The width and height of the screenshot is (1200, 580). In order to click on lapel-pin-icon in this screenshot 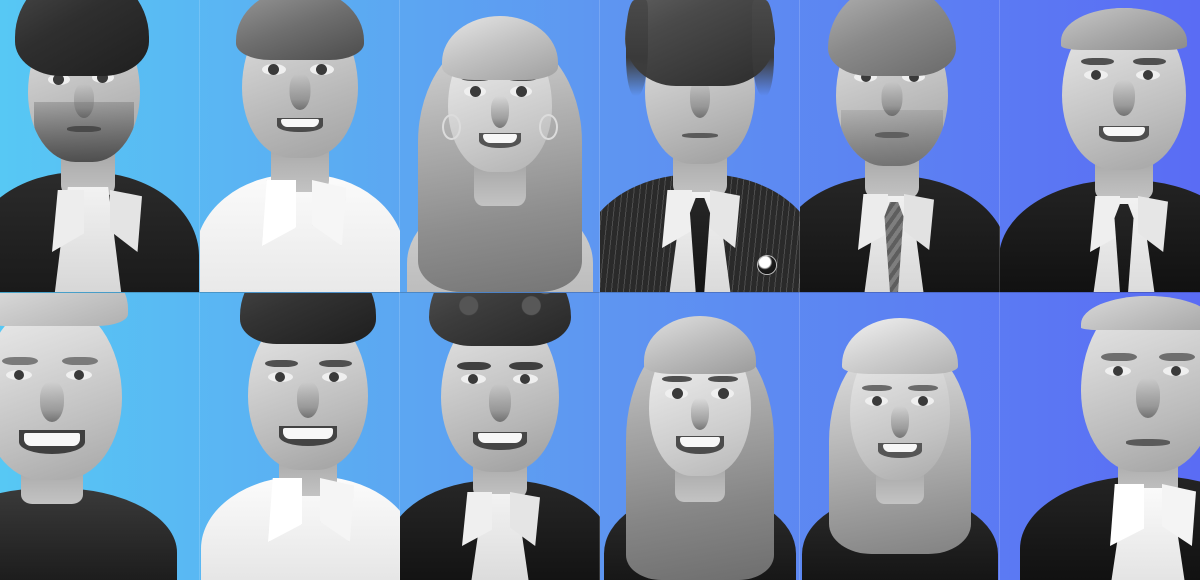, I will do `click(767, 265)`.